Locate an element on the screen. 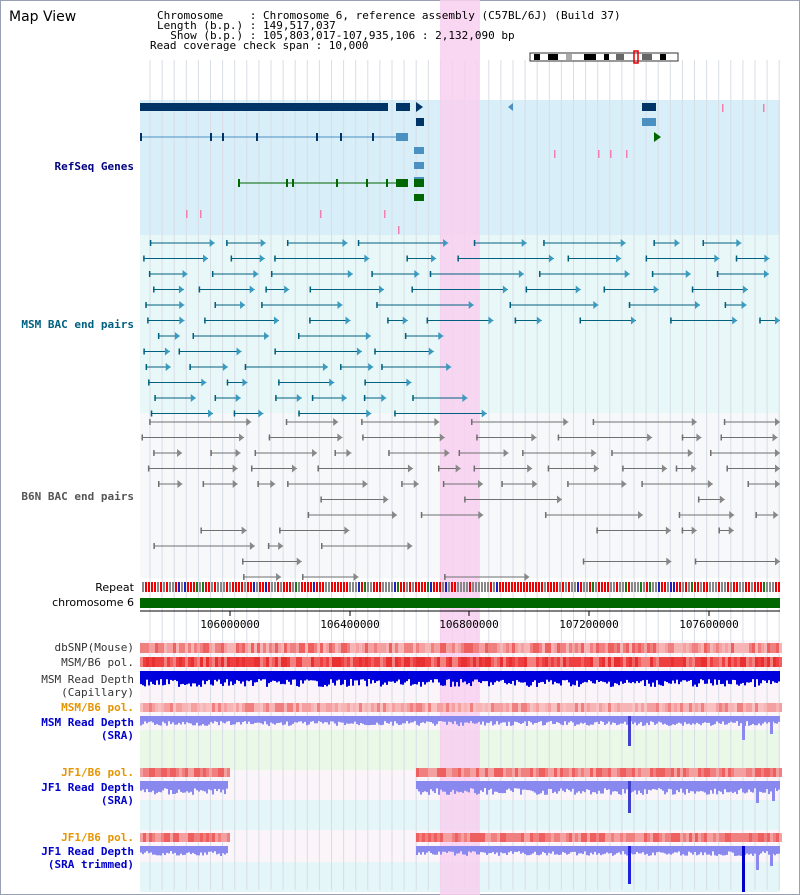  track-label-refseq: RefSeq Genes is located at coordinates (94, 166).